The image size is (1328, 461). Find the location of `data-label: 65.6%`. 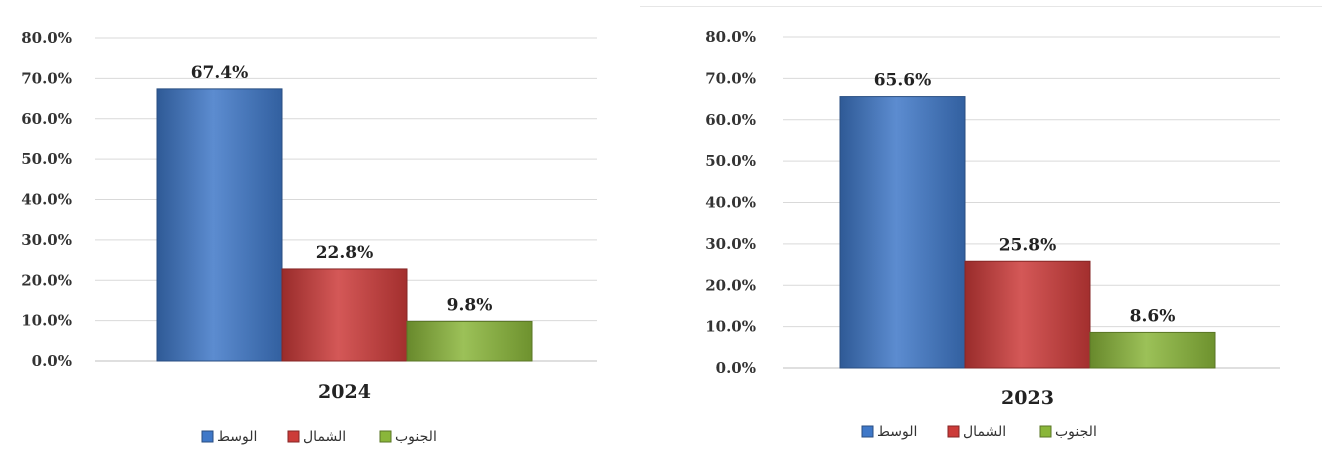

data-label: 65.6% is located at coordinates (903, 81).